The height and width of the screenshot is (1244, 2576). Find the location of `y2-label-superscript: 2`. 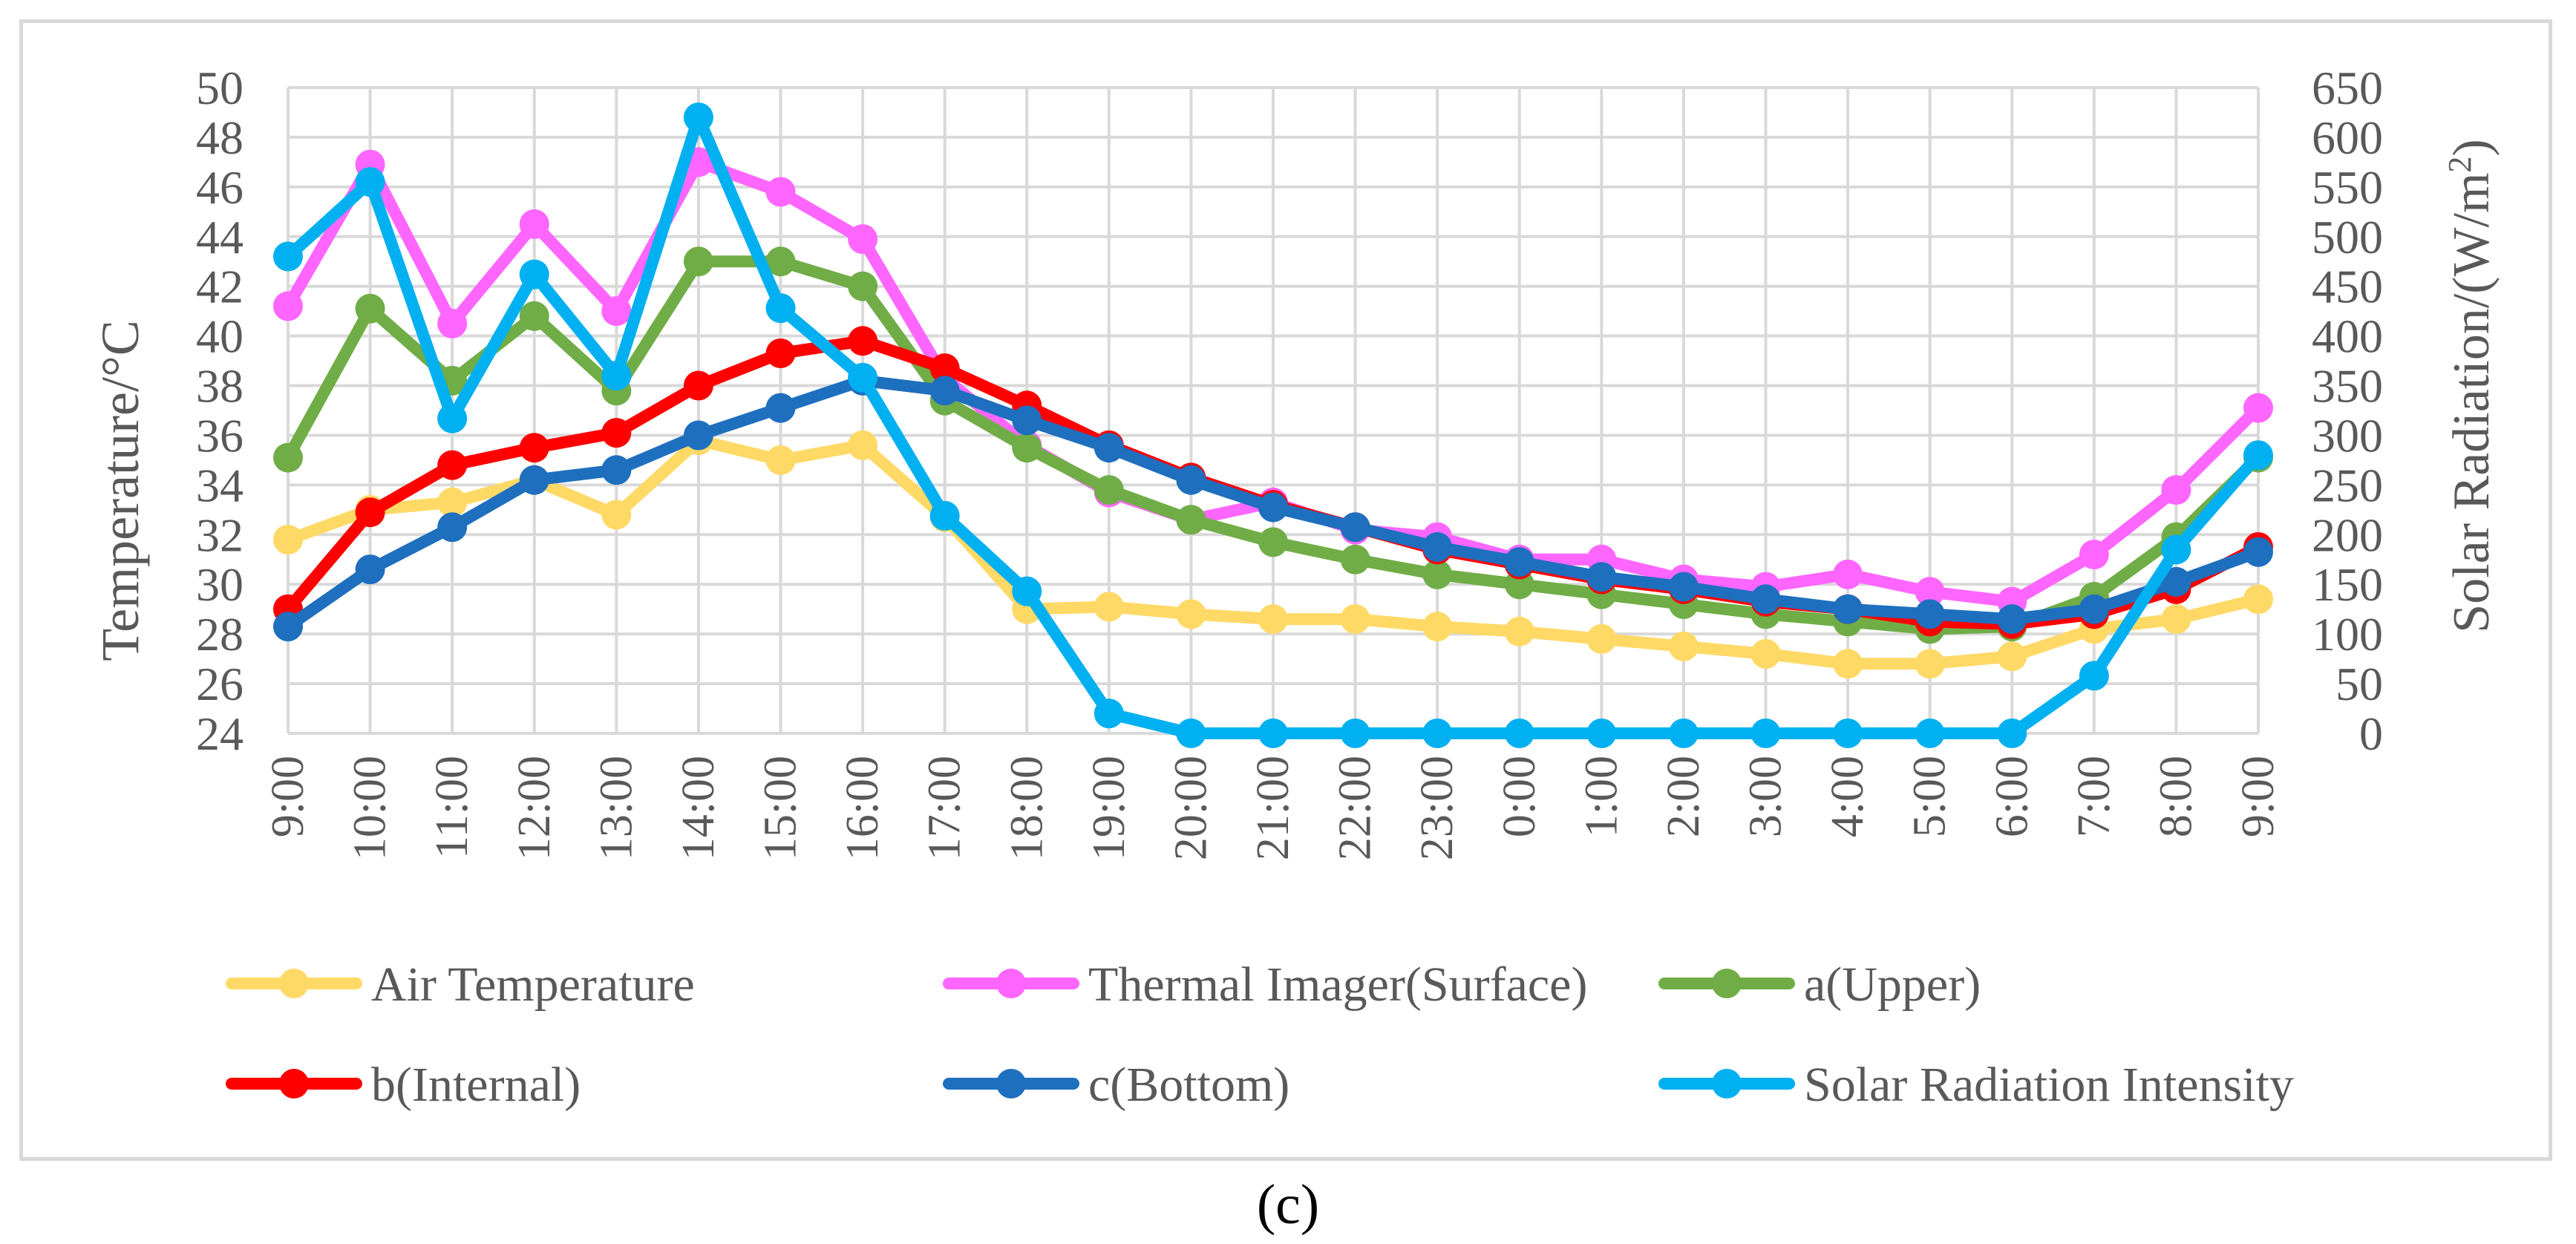

y2-label-superscript: 2 is located at coordinates (2460, 165).